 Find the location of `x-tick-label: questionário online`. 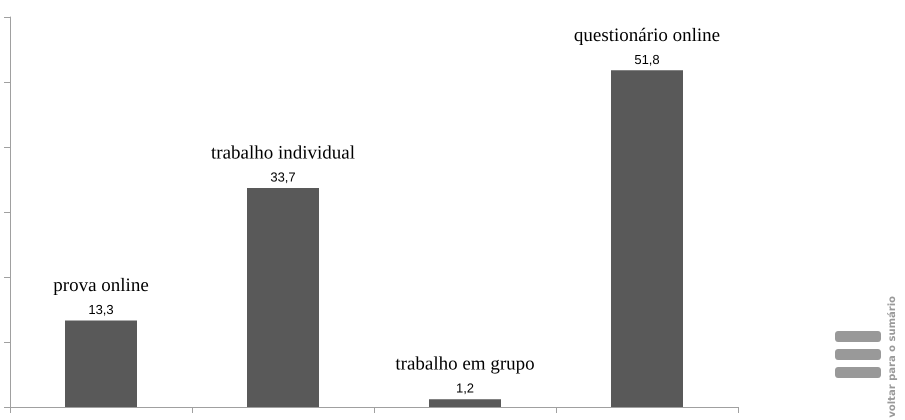

x-tick-label: questionário online is located at coordinates (647, 35).